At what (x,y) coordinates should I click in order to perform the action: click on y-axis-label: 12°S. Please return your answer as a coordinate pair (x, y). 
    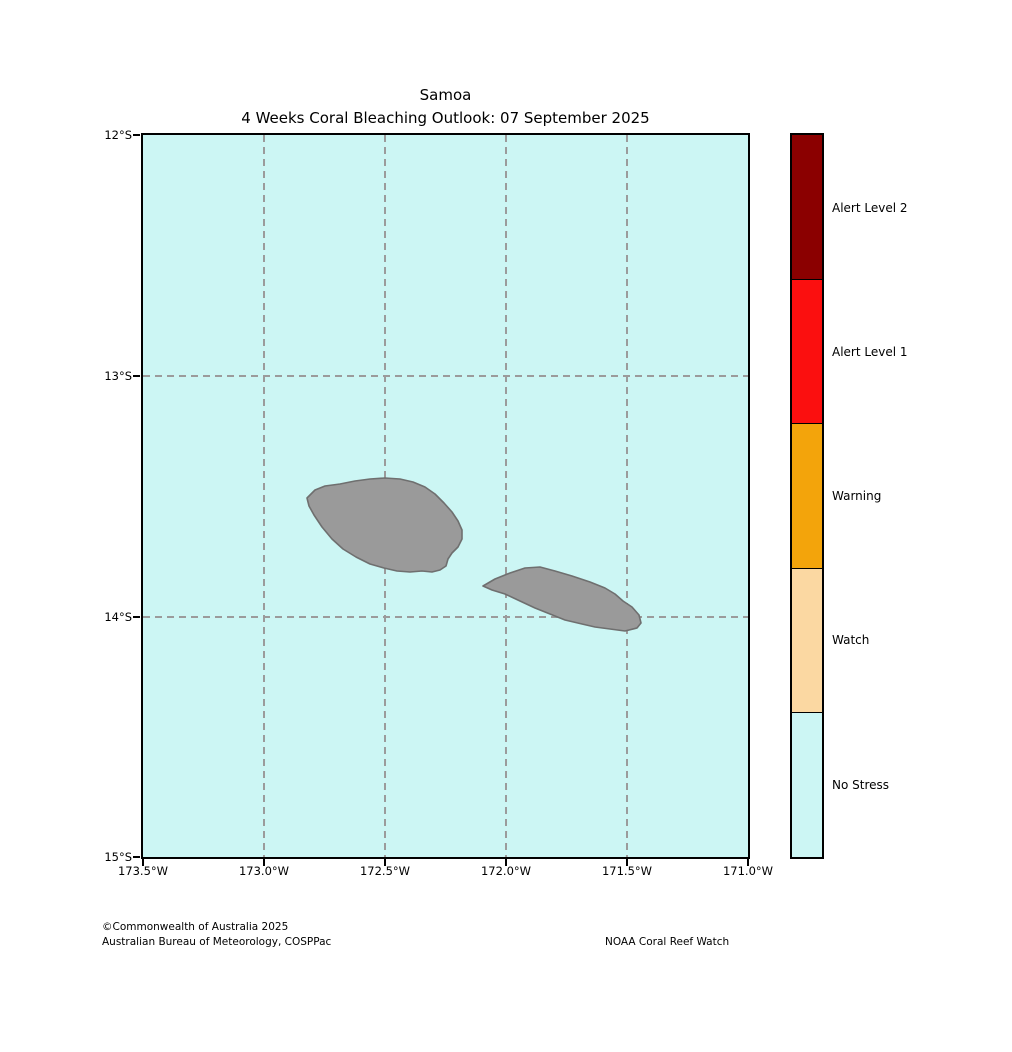
    Looking at the image, I should click on (118, 135).